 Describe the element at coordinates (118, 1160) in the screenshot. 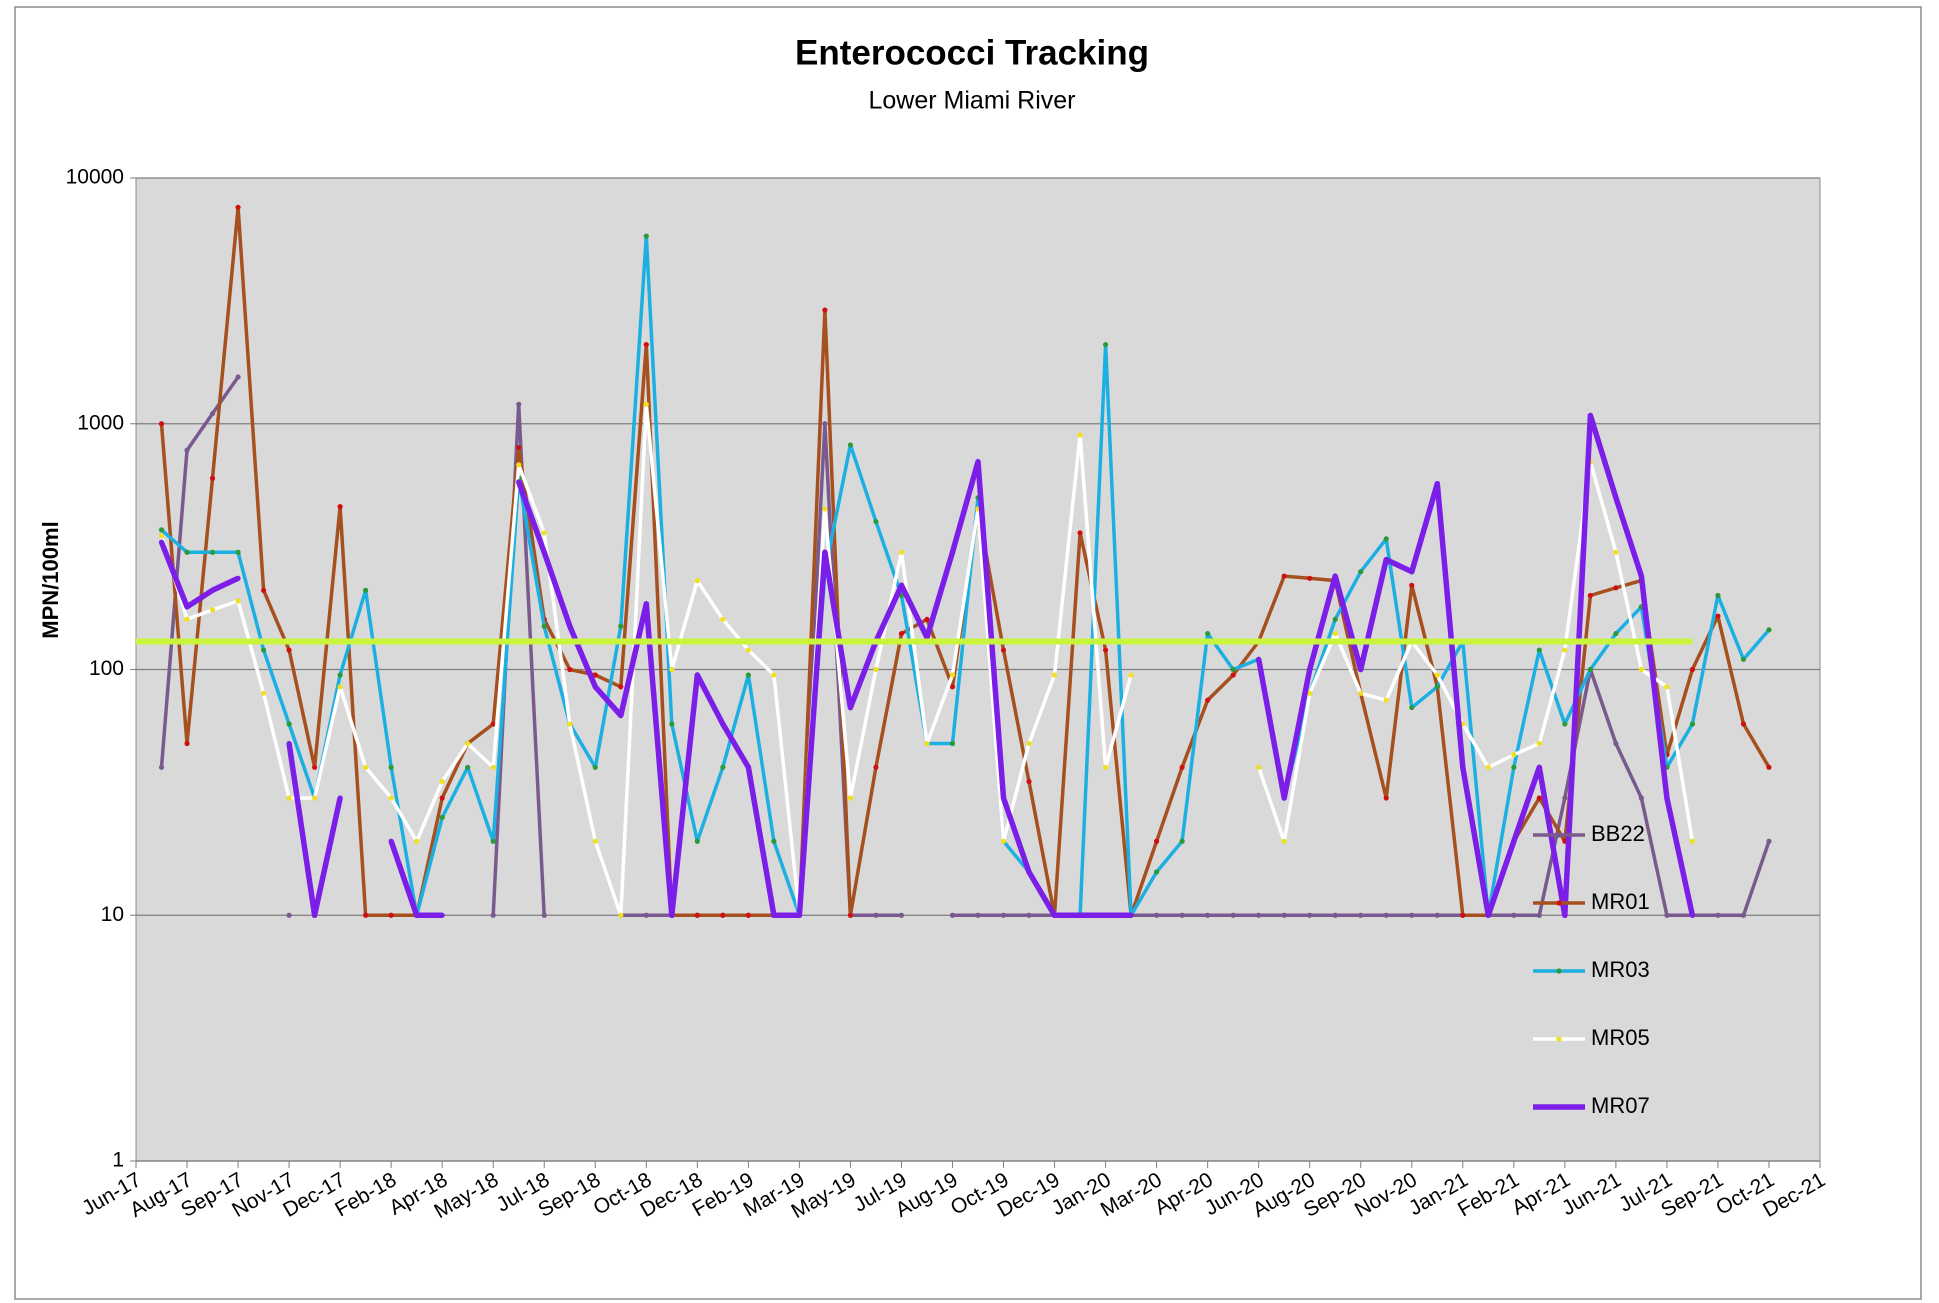

I see `y-tick-label: 1` at that location.